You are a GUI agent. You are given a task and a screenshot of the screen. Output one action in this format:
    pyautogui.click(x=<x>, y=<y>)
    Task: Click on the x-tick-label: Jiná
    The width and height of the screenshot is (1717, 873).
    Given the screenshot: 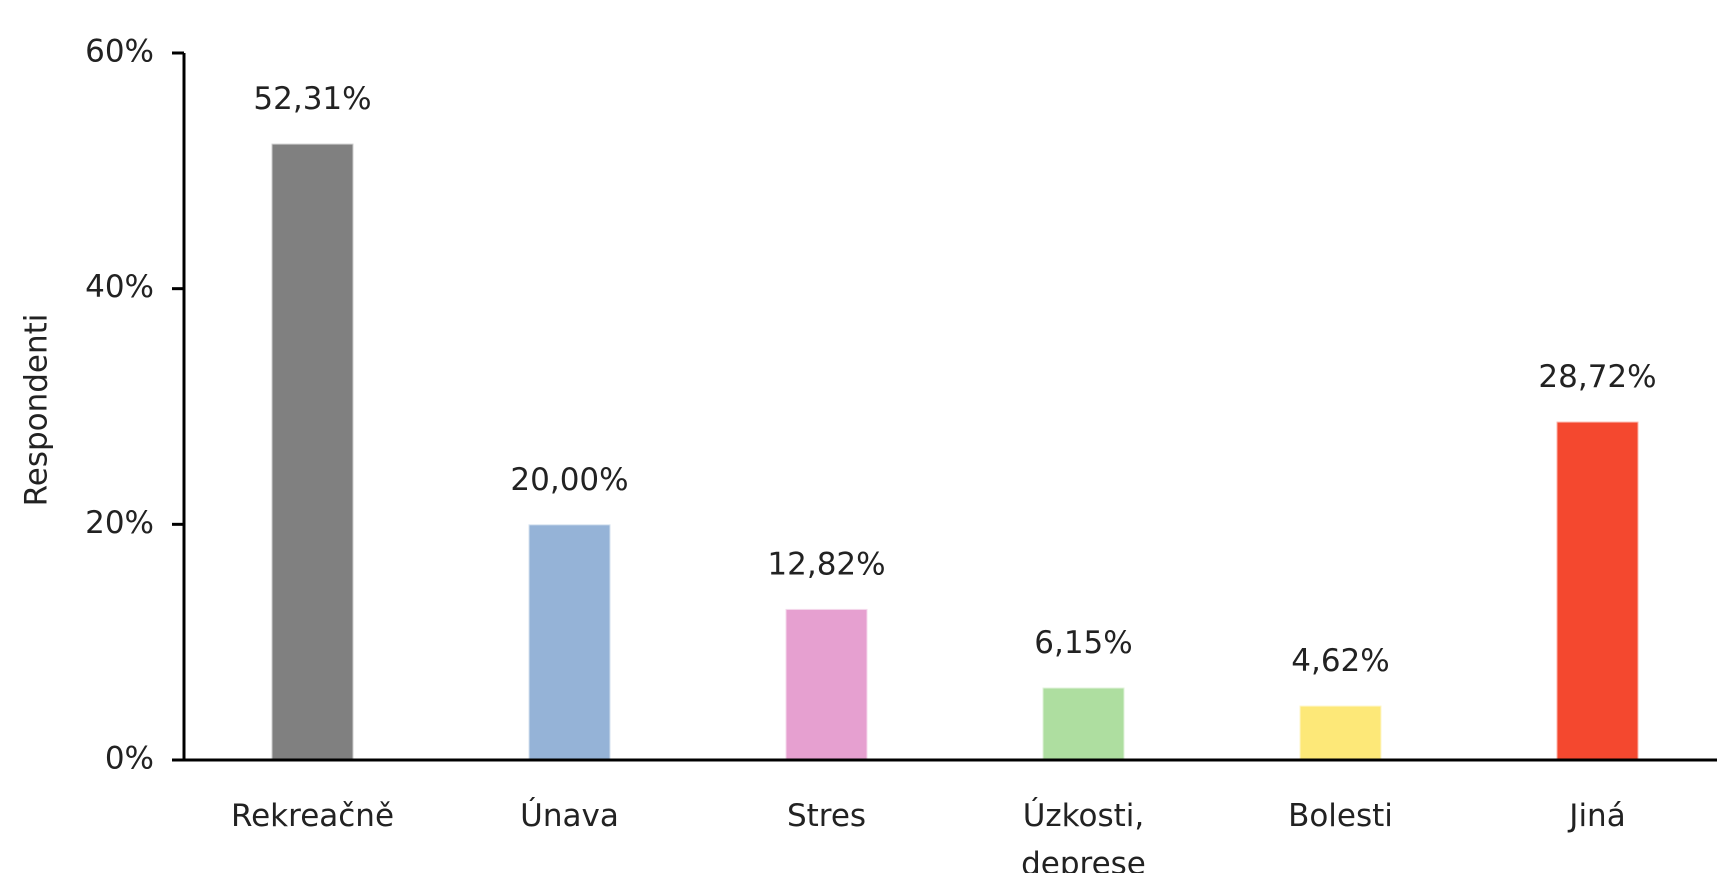 What is the action you would take?
    pyautogui.click(x=1597, y=816)
    